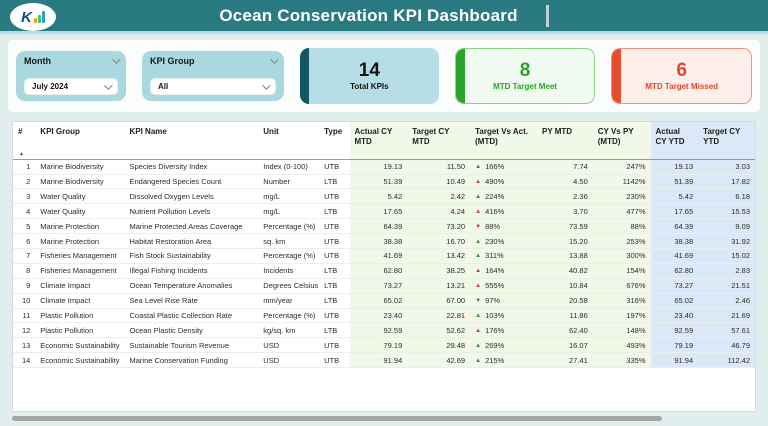 This screenshot has height=426, width=768. Describe the element at coordinates (71, 86) in the screenshot. I see `month-filter-dropdown: July 2024` at that location.